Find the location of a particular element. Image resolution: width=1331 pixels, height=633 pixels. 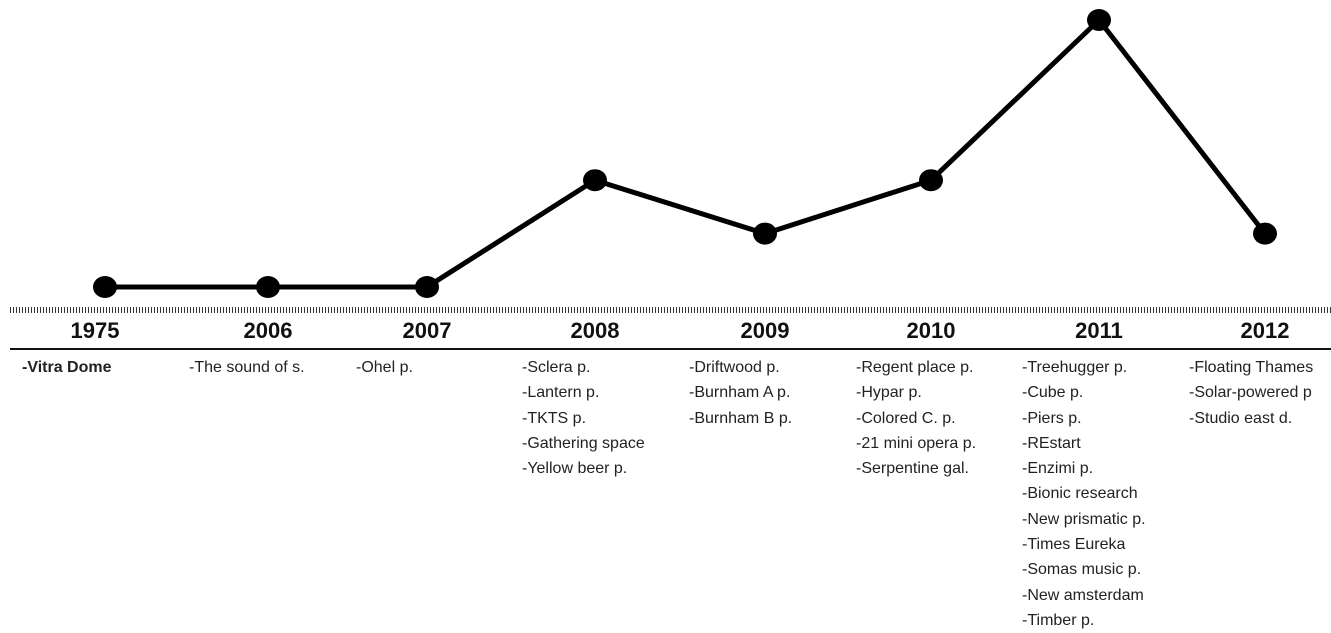

project-column-2009: -Driftwood p. -Burnham A p. -Burnham B p. is located at coordinates (740, 393).